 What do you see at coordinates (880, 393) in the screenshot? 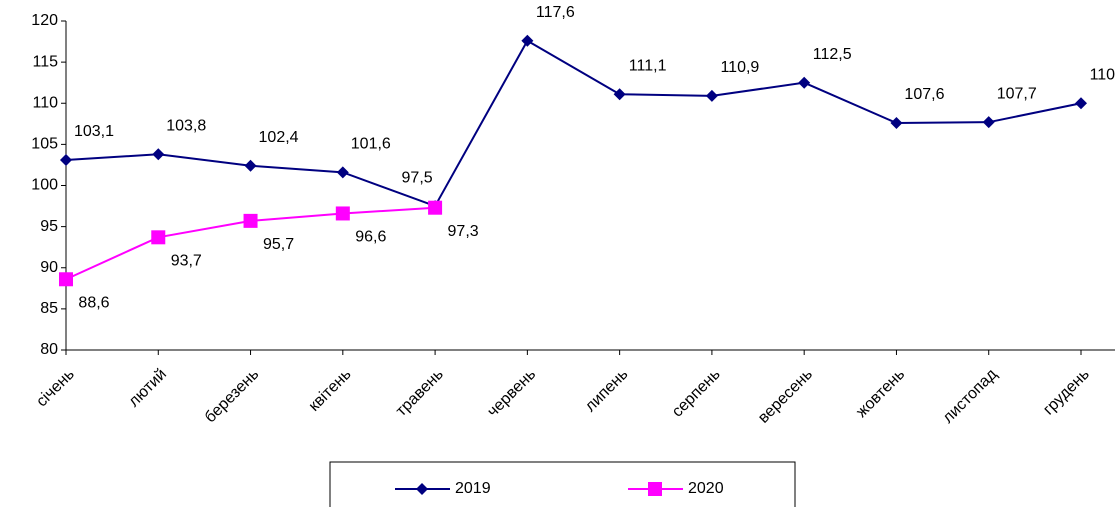
I see `x-tick-label: жовтень` at bounding box center [880, 393].